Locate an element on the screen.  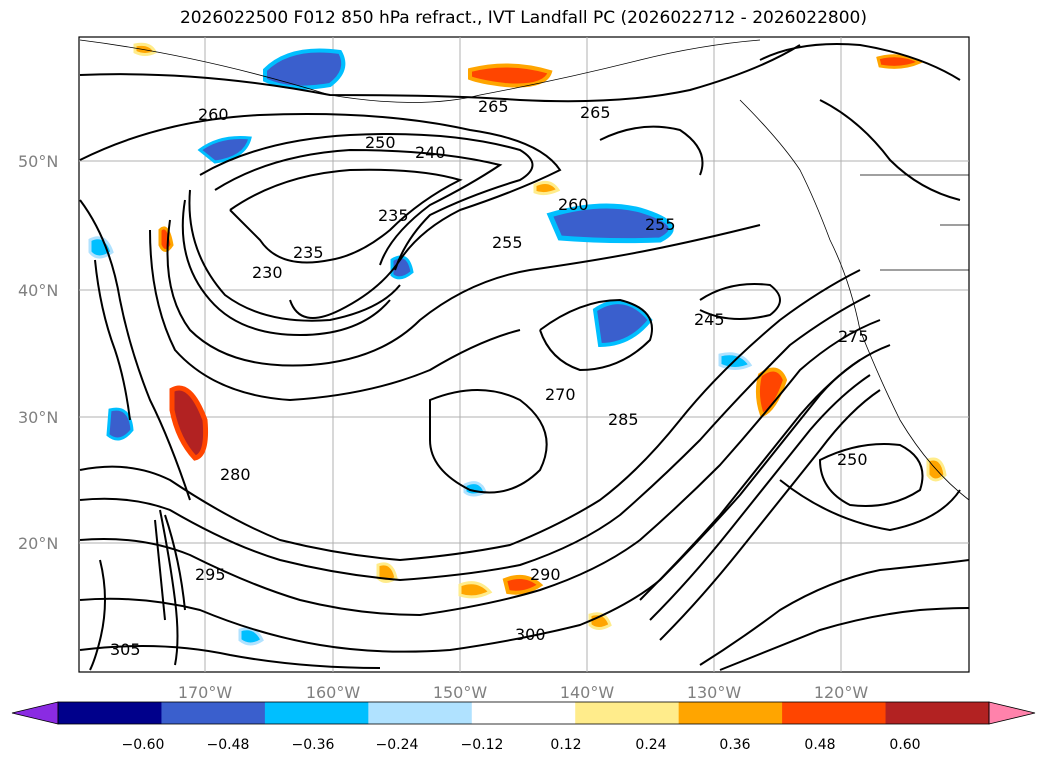
lon-label: 130°W is located at coordinates (714, 692).